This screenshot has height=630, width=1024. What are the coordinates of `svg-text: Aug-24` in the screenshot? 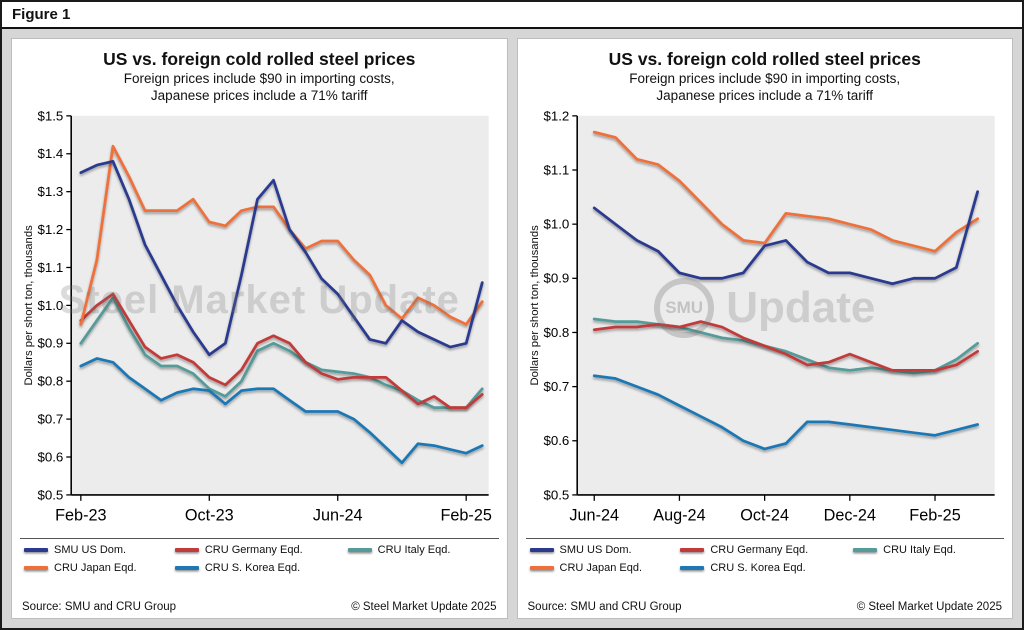 It's located at (679, 515).